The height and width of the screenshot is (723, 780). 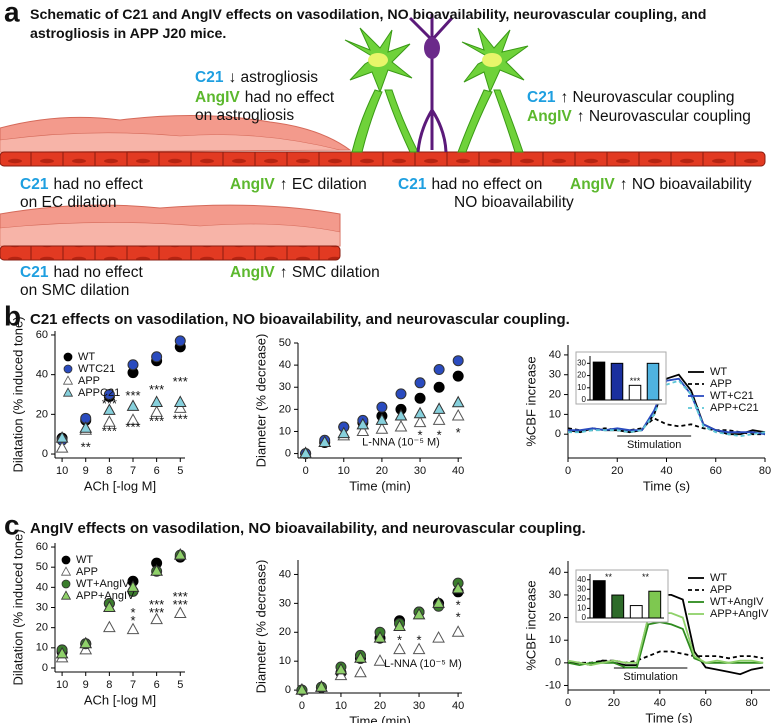 I want to click on panel-label: a, so click(x=12, y=13).